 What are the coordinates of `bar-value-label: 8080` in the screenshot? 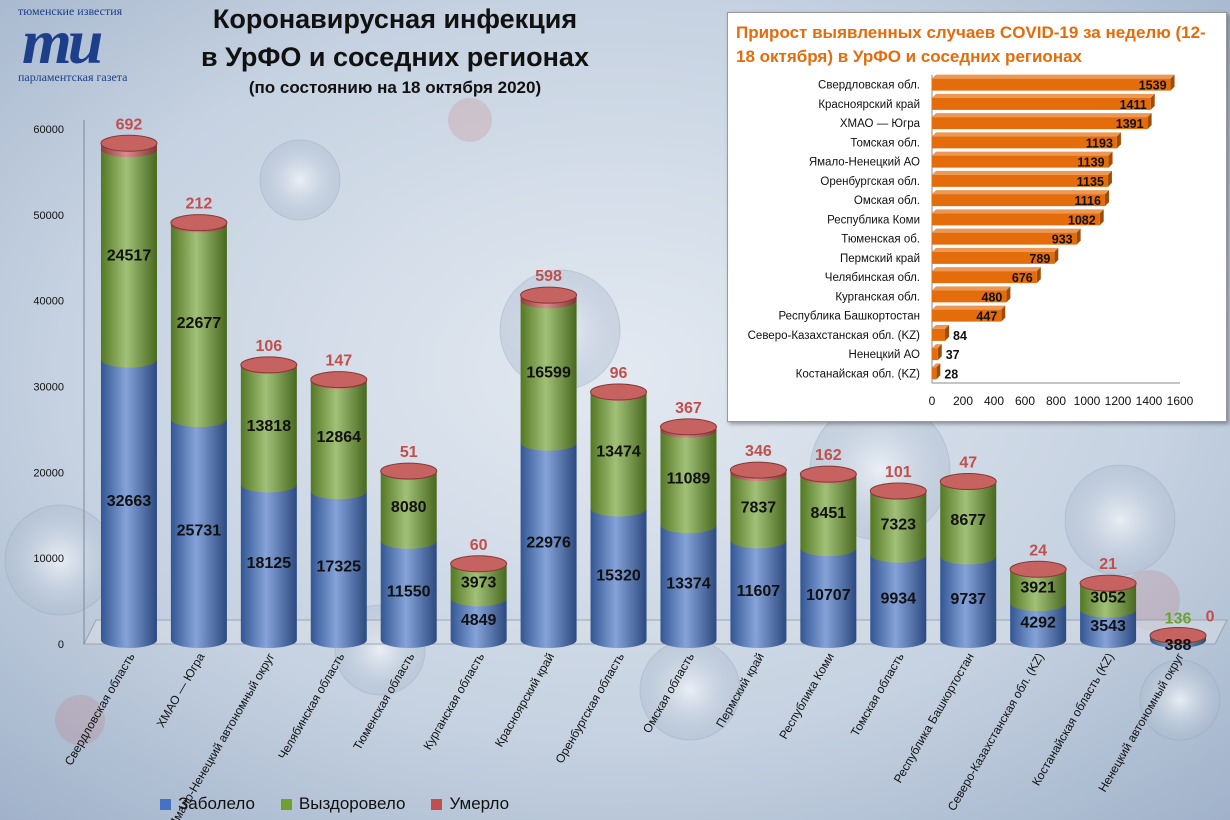 It's located at (409, 507).